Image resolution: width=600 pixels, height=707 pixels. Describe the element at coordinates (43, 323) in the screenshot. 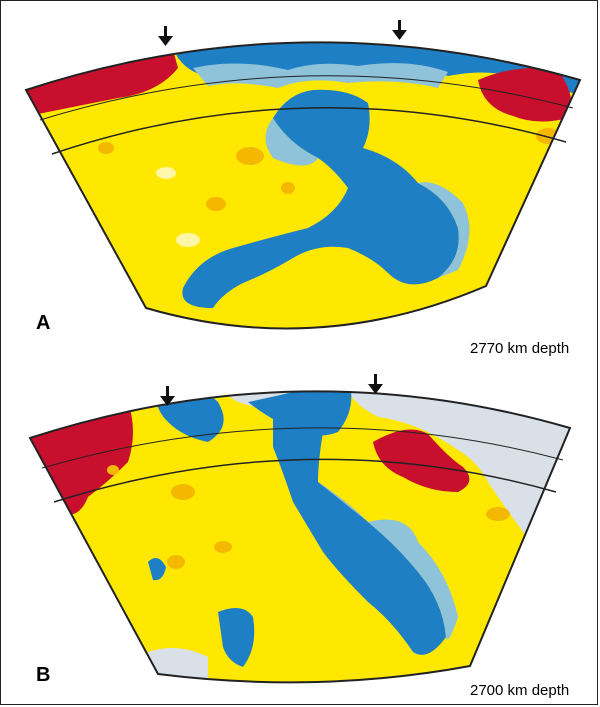

I see `panel-letter: A` at that location.